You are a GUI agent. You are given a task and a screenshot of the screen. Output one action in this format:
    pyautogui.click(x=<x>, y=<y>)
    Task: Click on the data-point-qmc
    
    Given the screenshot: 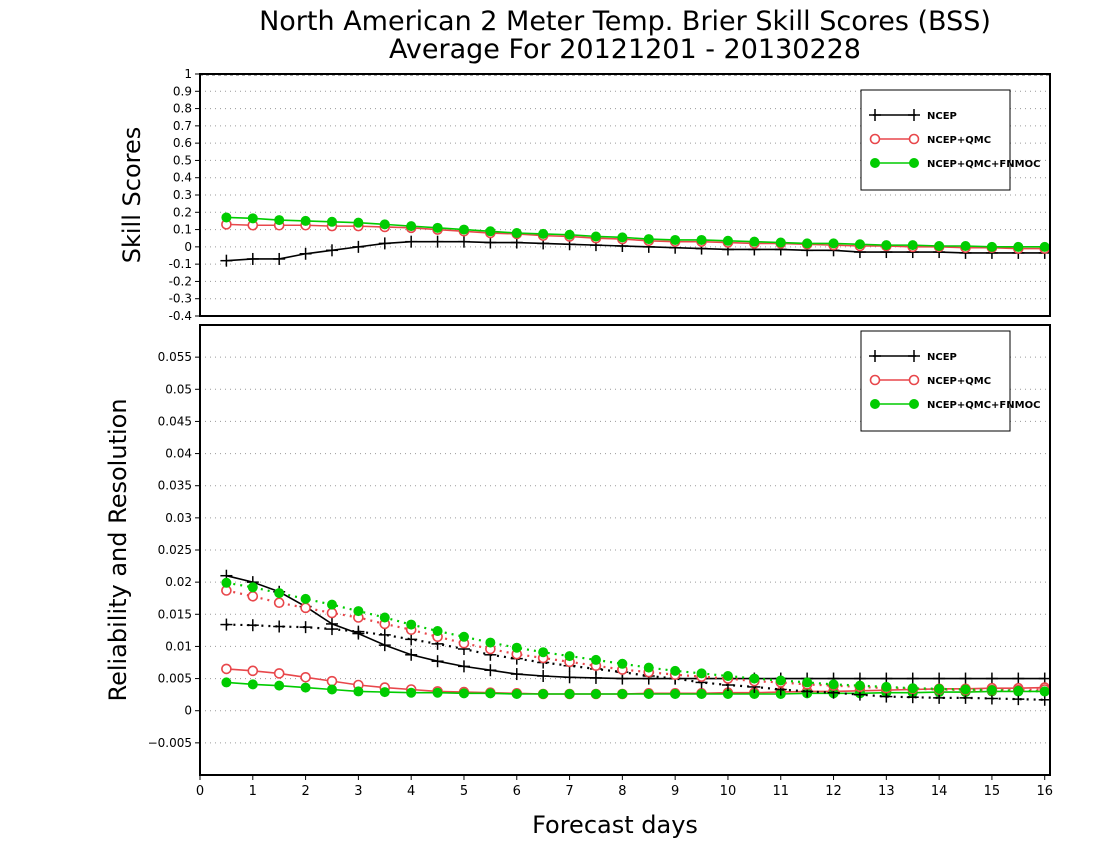 What is the action you would take?
    pyautogui.click(x=332, y=681)
    